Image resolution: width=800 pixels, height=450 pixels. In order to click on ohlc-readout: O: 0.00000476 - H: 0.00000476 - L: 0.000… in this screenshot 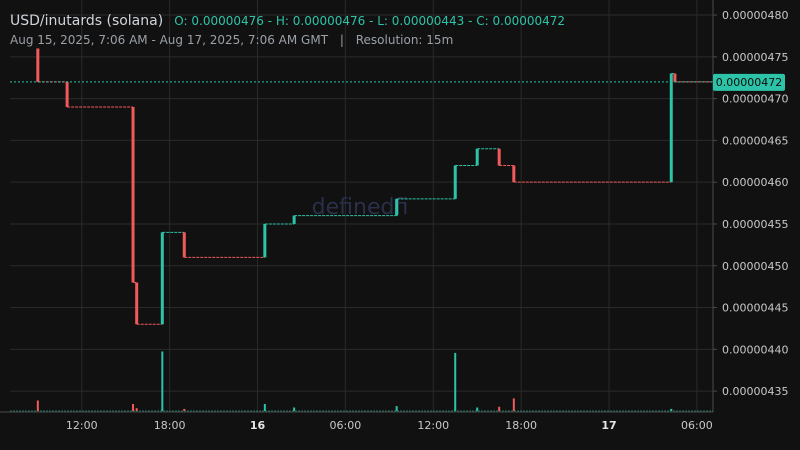, I will do `click(370, 21)`.